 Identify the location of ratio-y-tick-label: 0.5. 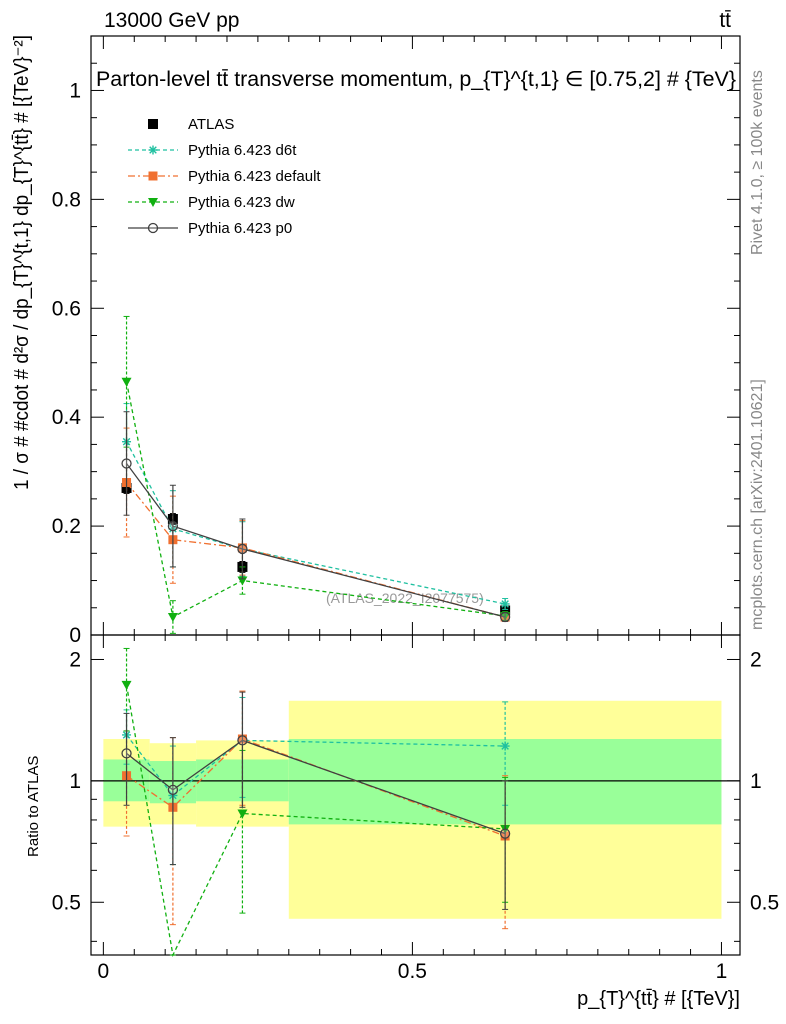
(66, 902).